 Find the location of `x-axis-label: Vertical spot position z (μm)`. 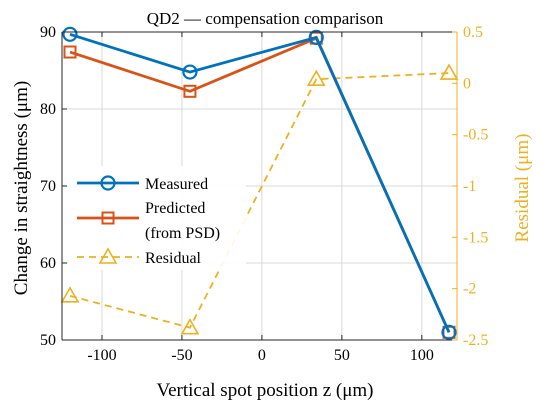

x-axis-label: Vertical spot position z (μm) is located at coordinates (264, 390).